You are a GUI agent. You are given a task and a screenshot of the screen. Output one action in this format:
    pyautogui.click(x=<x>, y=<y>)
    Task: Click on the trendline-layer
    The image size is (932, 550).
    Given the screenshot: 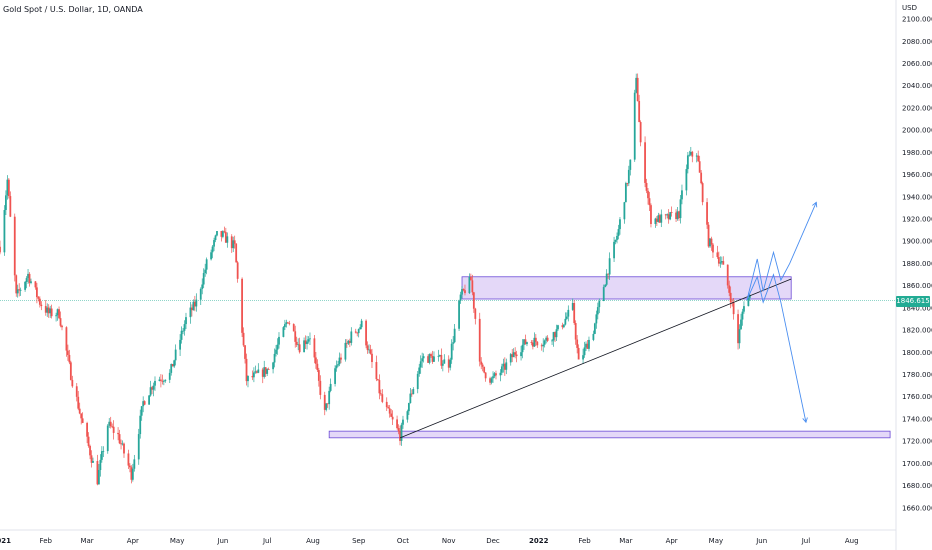 What is the action you would take?
    pyautogui.click(x=595, y=358)
    